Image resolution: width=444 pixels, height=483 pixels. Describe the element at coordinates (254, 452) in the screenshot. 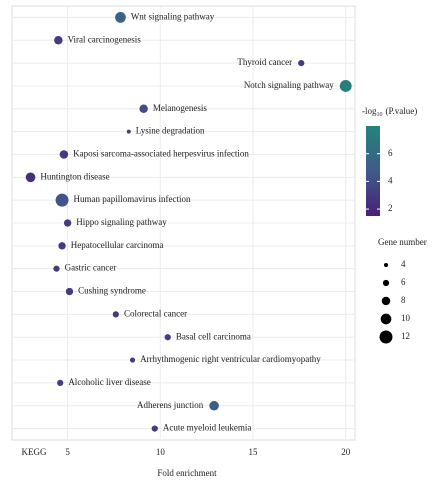

I see `x-tick-label: 15` at that location.